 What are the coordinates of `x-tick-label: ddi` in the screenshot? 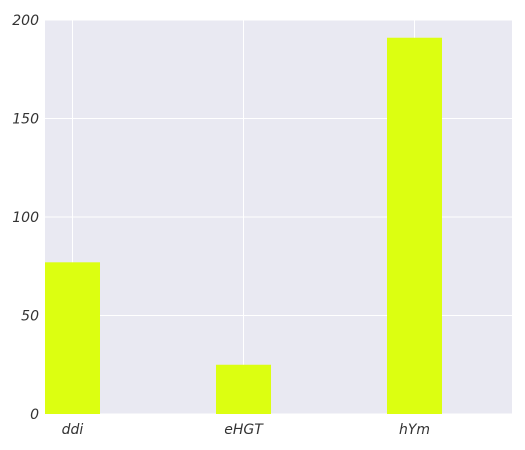 It's located at (73, 430).